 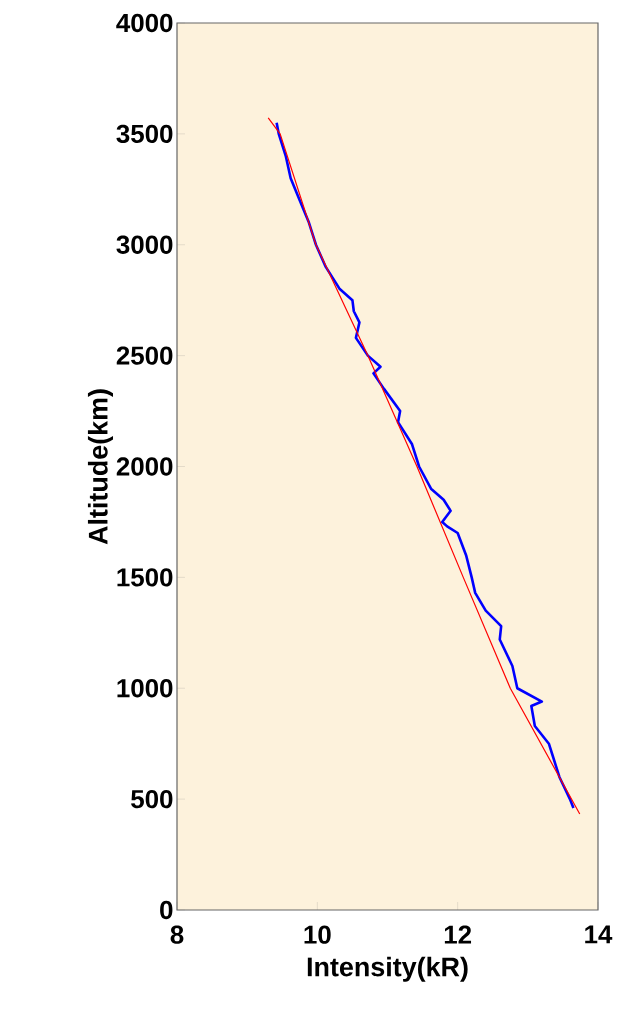 I want to click on y-tick-label: 2000, so click(x=144, y=466).